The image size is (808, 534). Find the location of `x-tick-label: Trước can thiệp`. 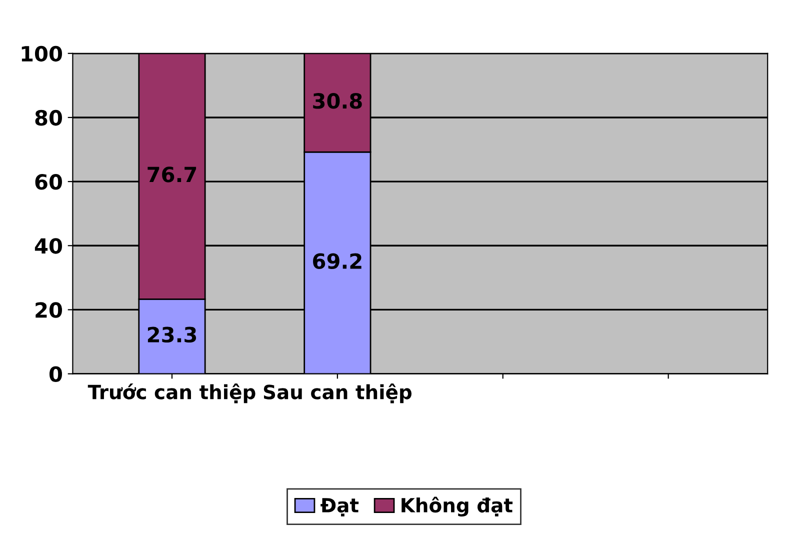

x-tick-label: Trước can thiệp is located at coordinates (172, 394).